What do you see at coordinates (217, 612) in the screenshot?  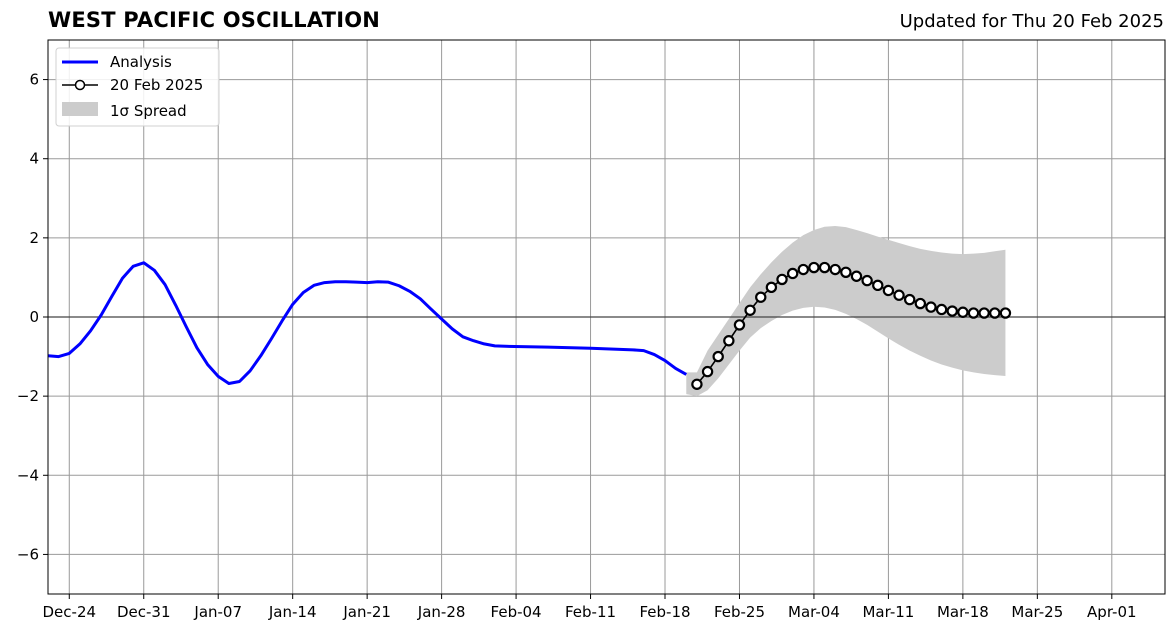 I see `x-tick-label: Jan-07` at bounding box center [217, 612].